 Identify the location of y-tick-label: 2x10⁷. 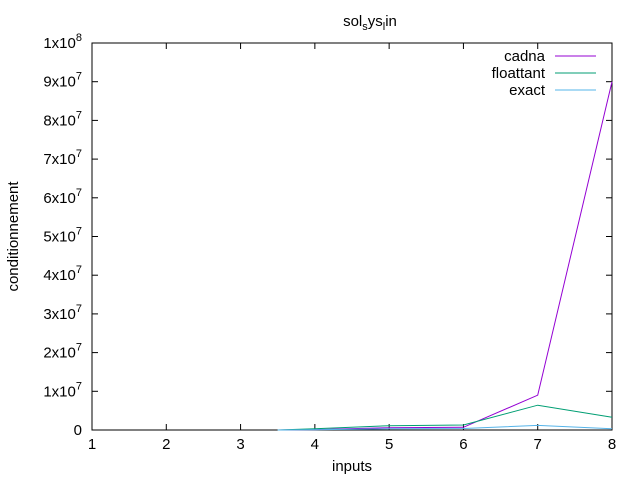
(62, 352).